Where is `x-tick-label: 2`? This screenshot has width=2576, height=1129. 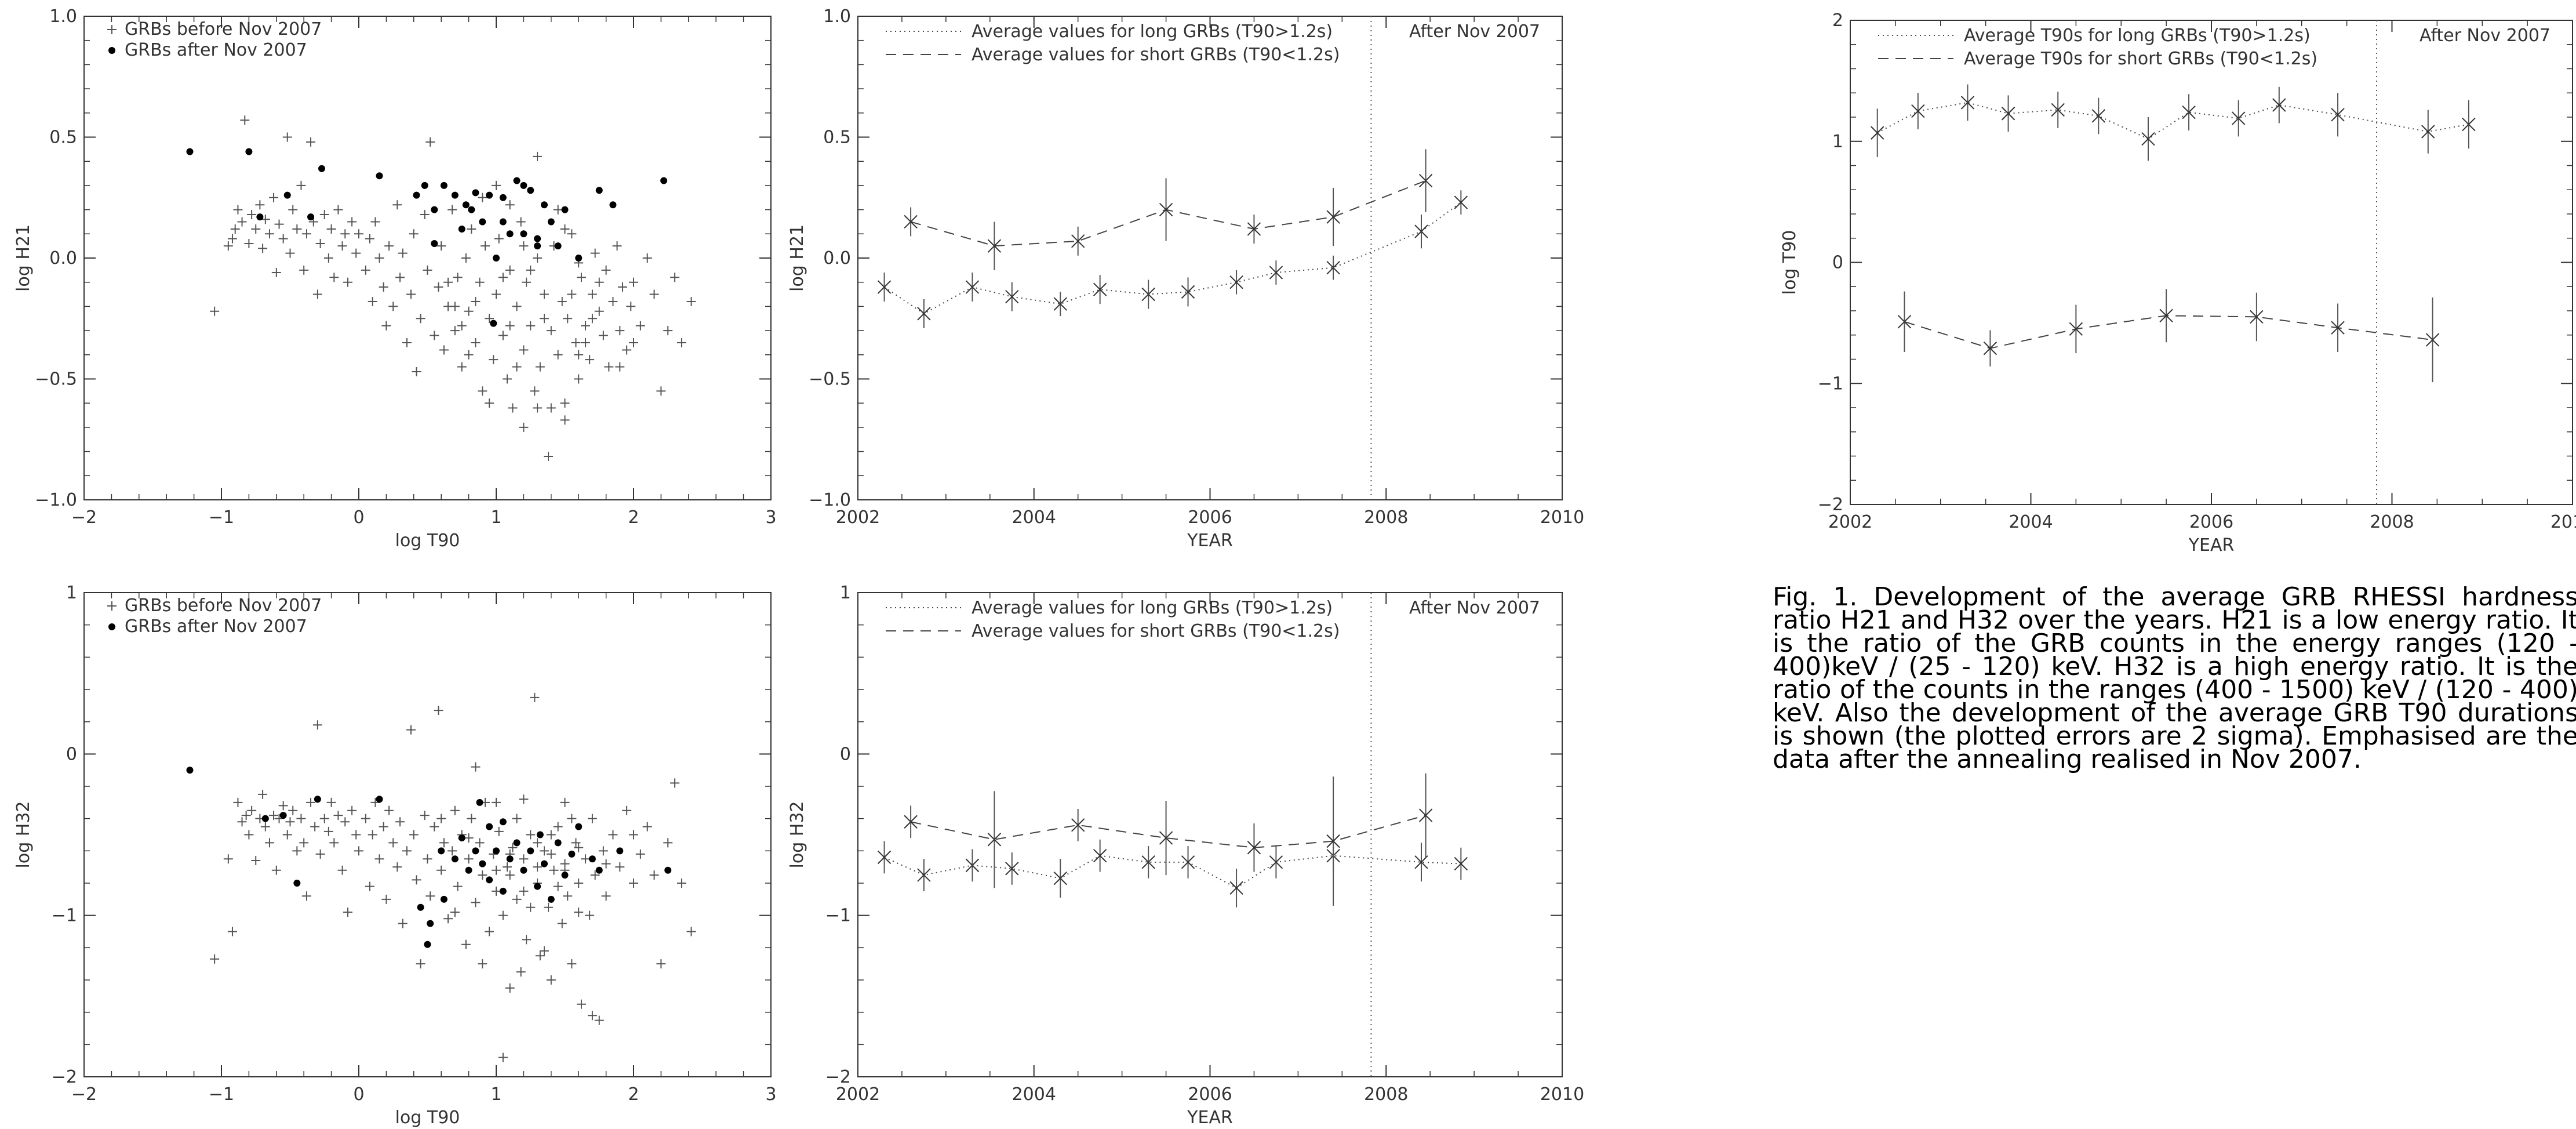 x-tick-label: 2 is located at coordinates (633, 517).